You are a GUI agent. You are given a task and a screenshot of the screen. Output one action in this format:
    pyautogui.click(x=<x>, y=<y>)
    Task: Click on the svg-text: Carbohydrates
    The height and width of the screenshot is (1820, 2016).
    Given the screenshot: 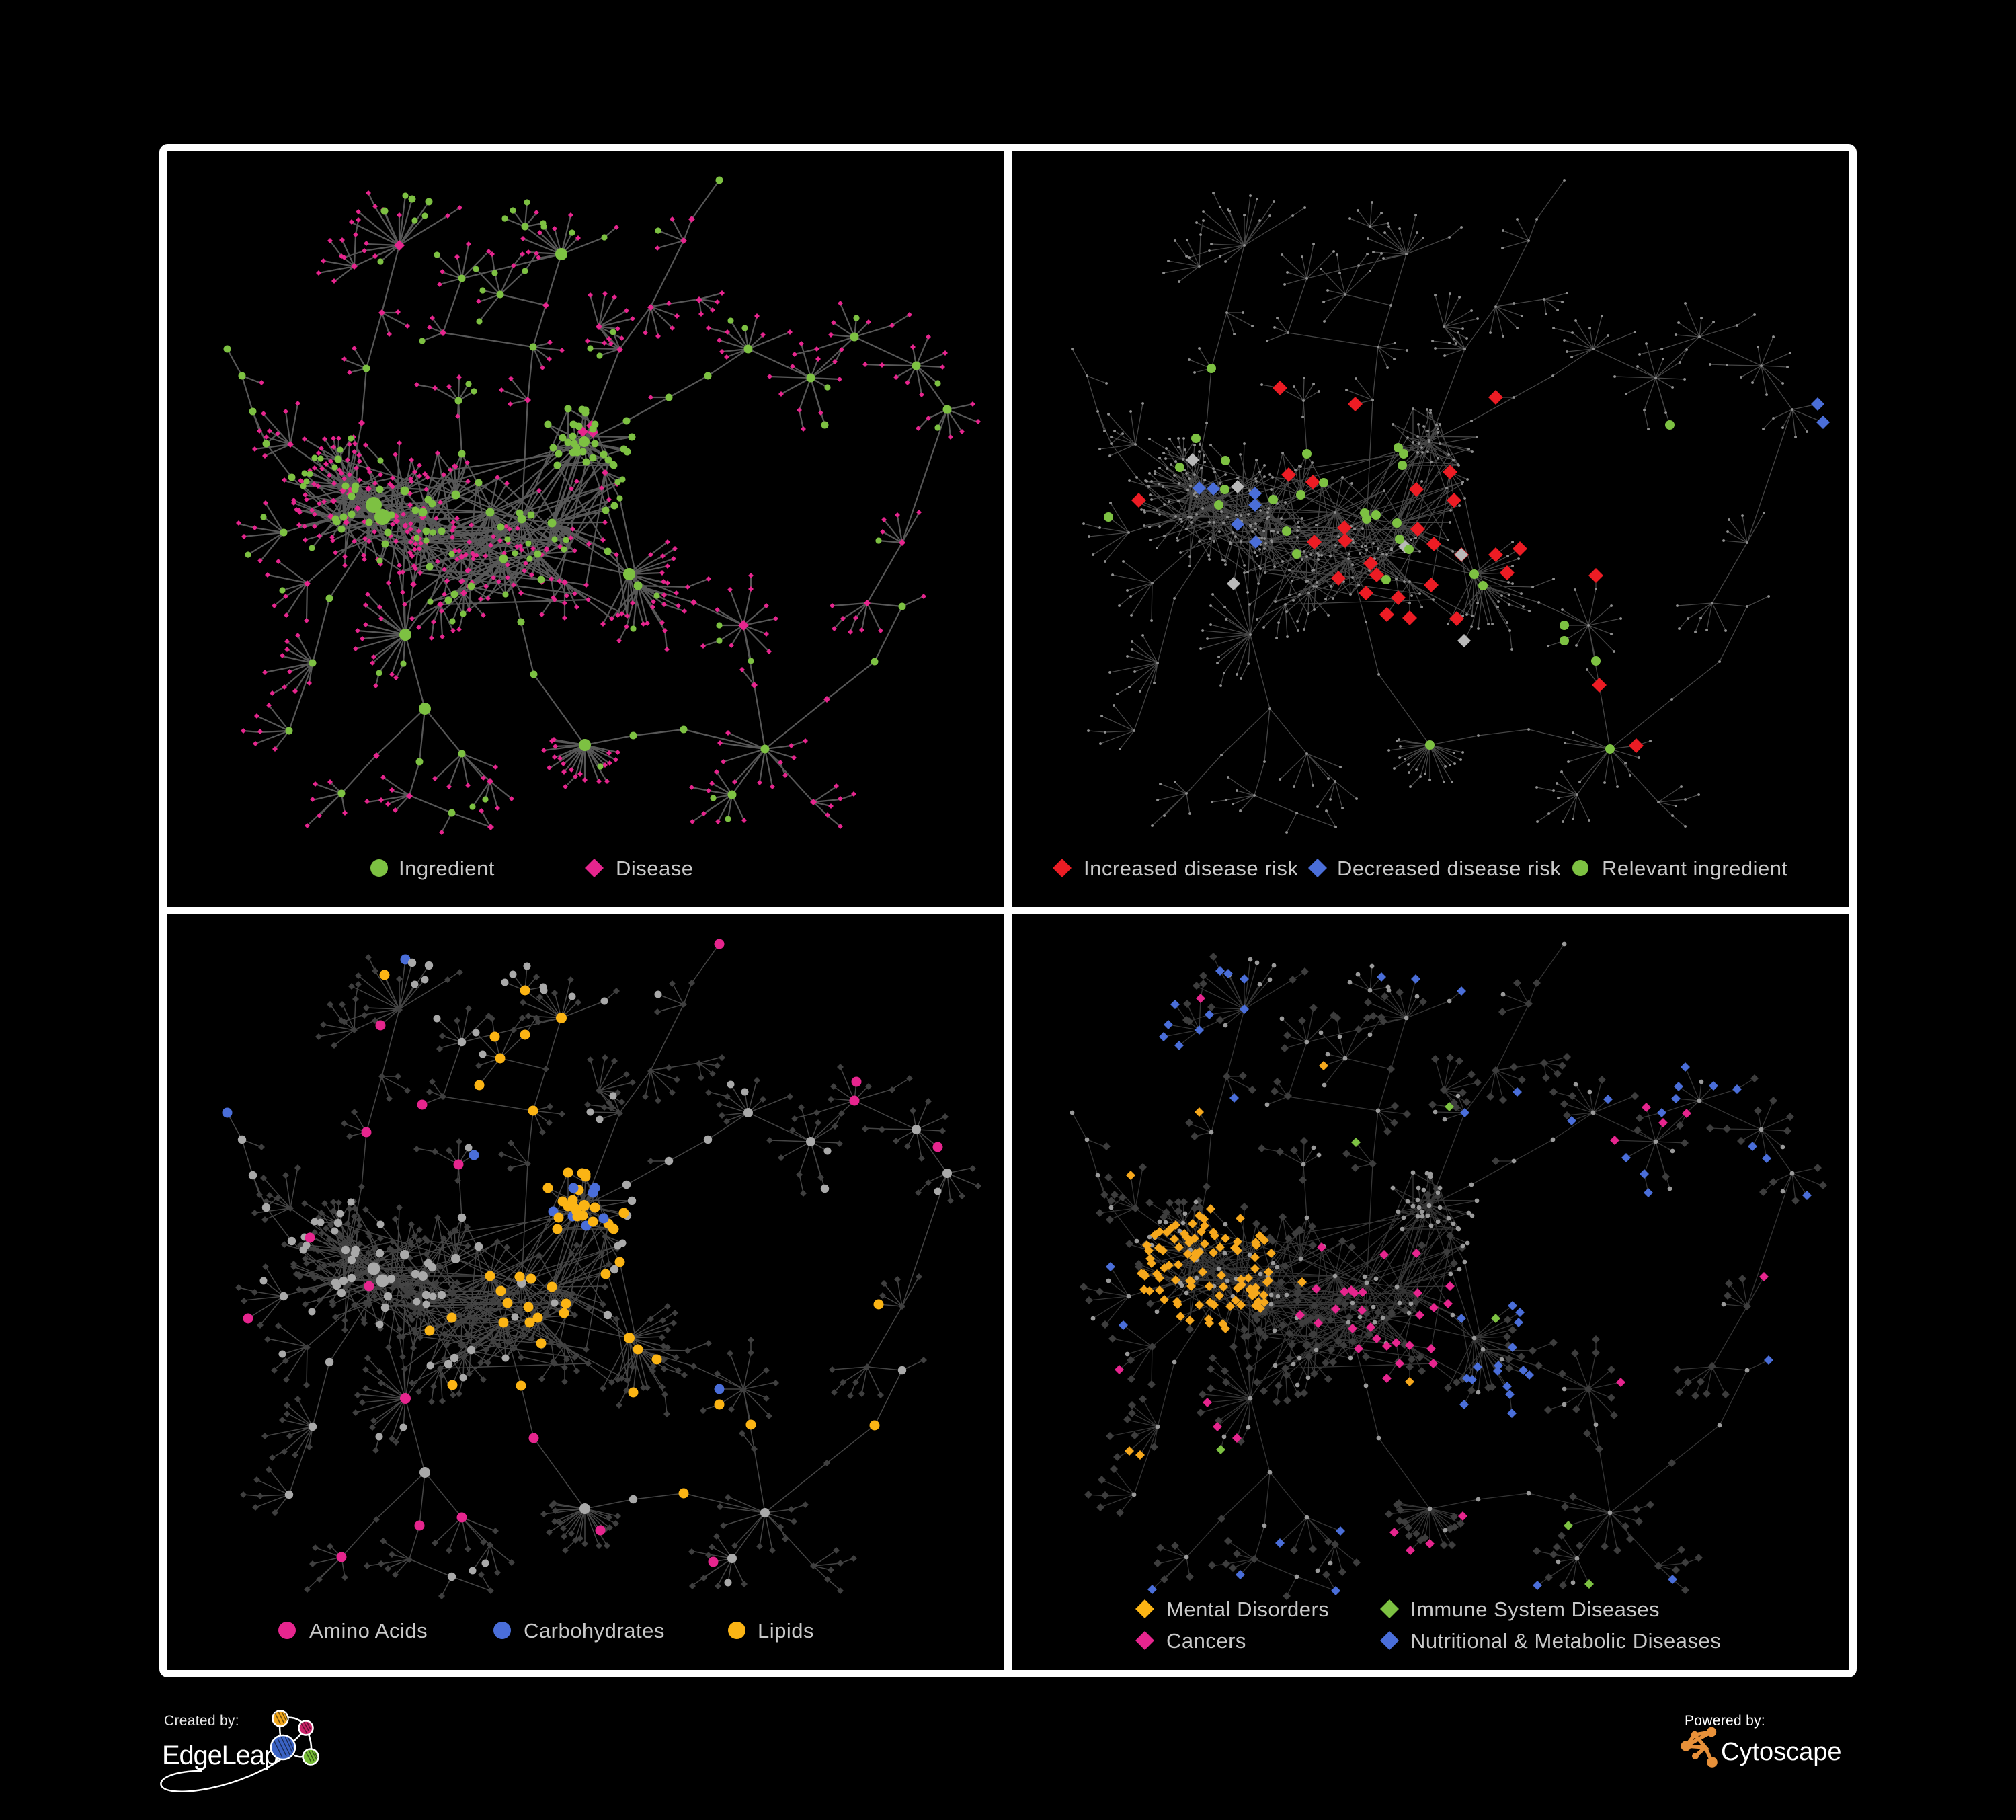 What is the action you would take?
    pyautogui.click(x=594, y=1631)
    